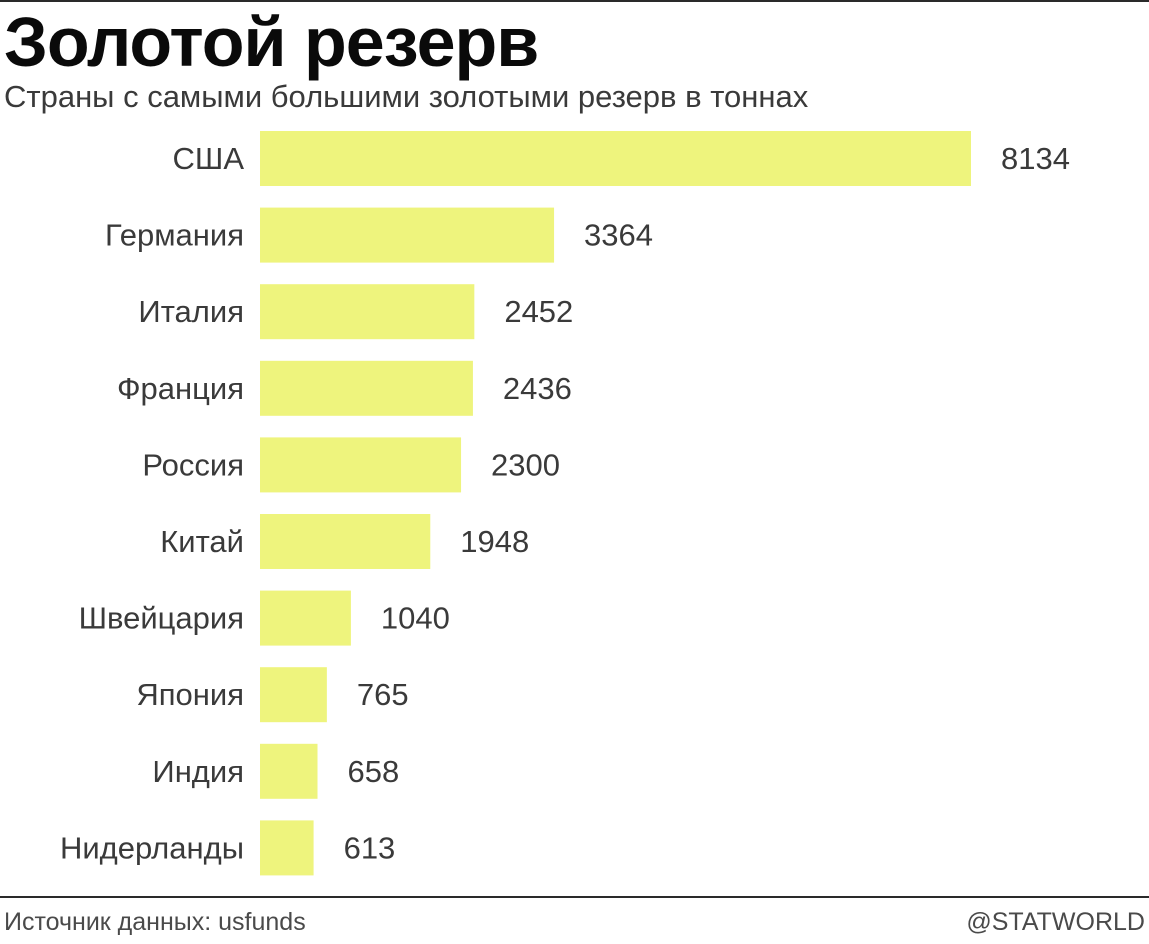 This screenshot has width=1149, height=944. What do you see at coordinates (202, 541) in the screenshot?
I see `category-label: Китай` at bounding box center [202, 541].